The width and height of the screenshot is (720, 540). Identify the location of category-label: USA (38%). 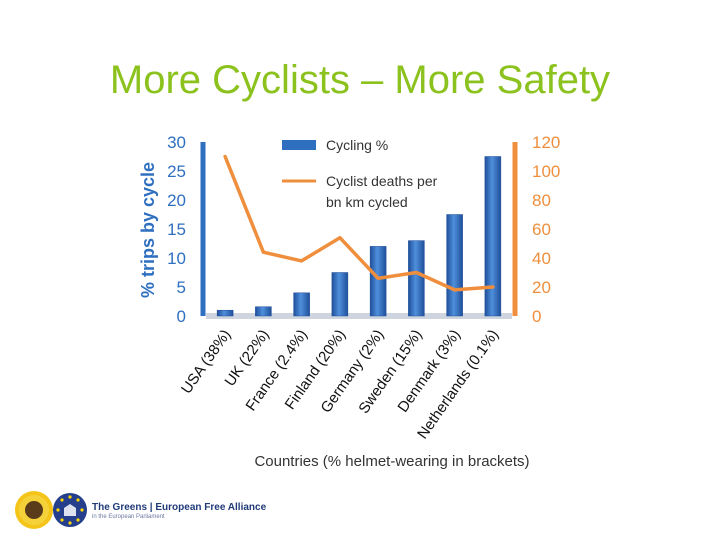
(206, 362).